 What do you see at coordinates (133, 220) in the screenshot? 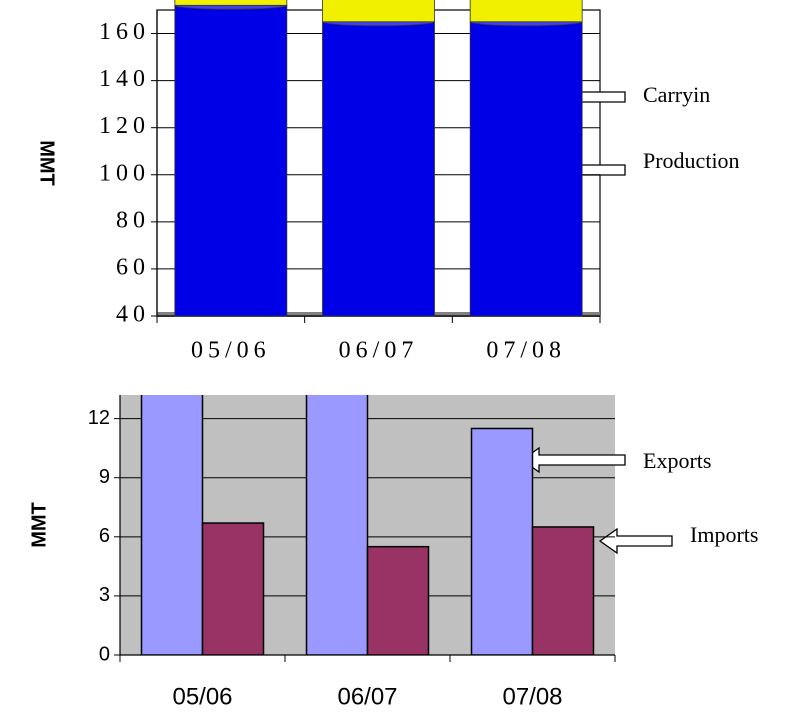
I see `y-tick-label: 80` at bounding box center [133, 220].